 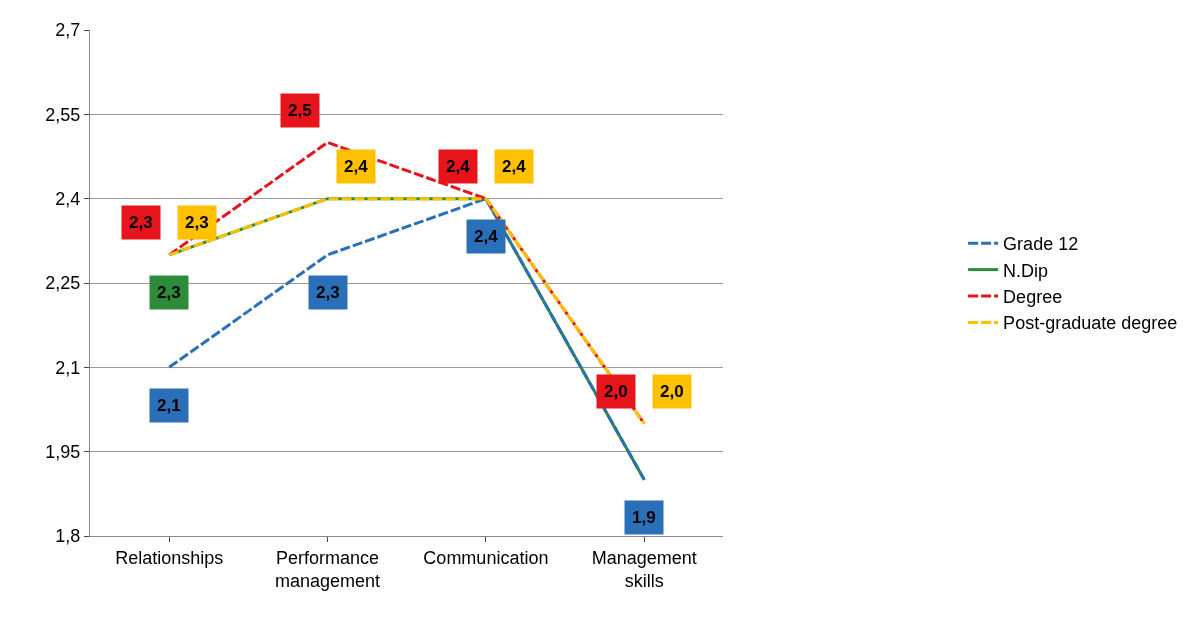 I want to click on legend-label: N.Dip, so click(x=1026, y=270).